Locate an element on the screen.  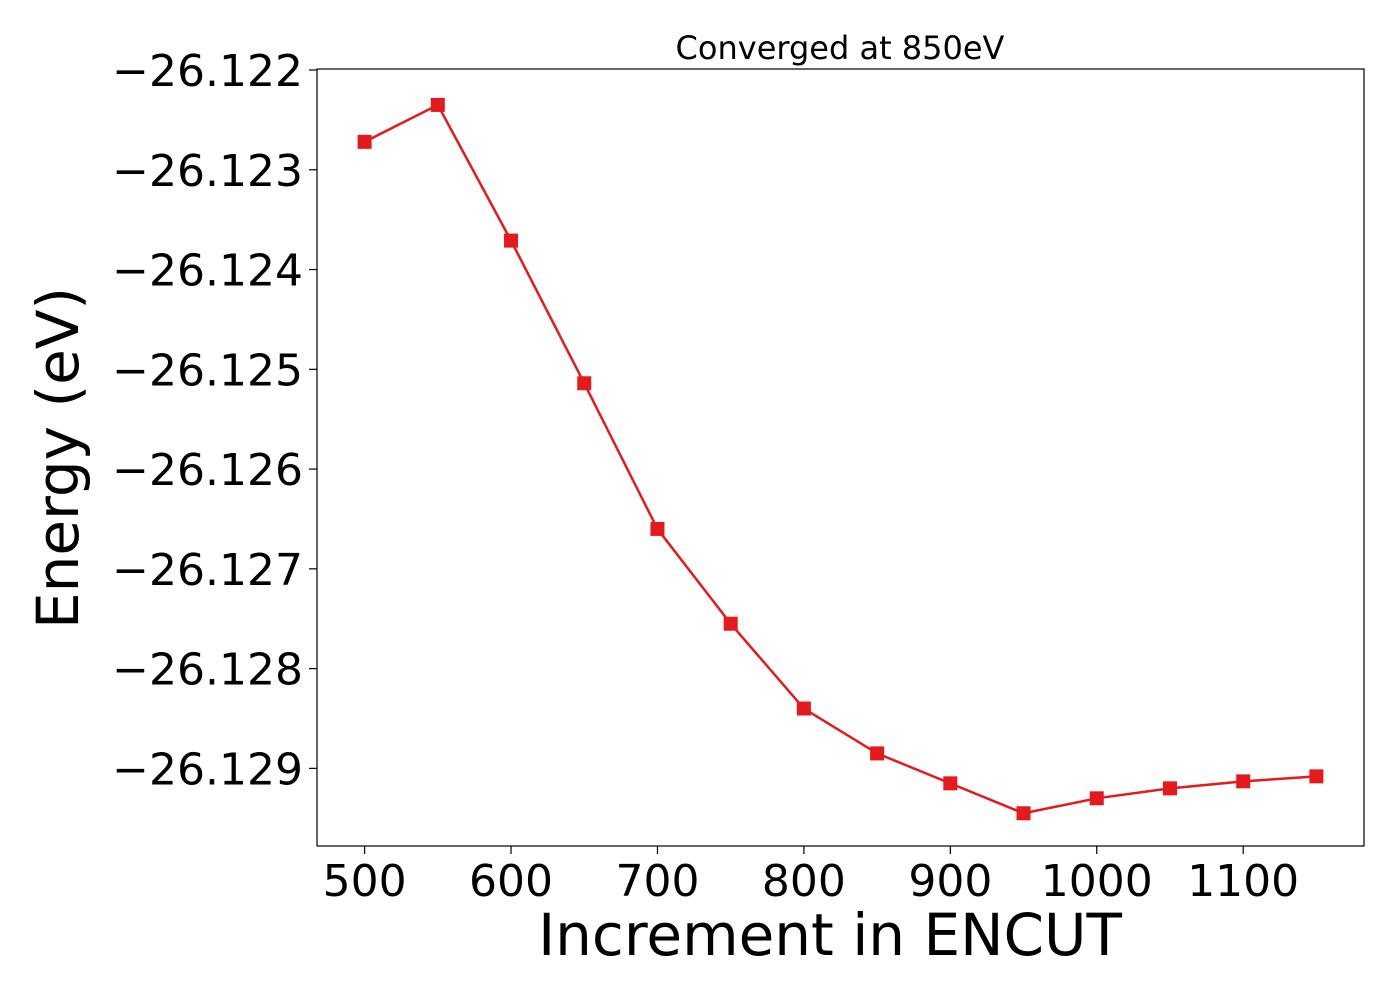
y-tick-label: −26.123 is located at coordinates (207, 171).